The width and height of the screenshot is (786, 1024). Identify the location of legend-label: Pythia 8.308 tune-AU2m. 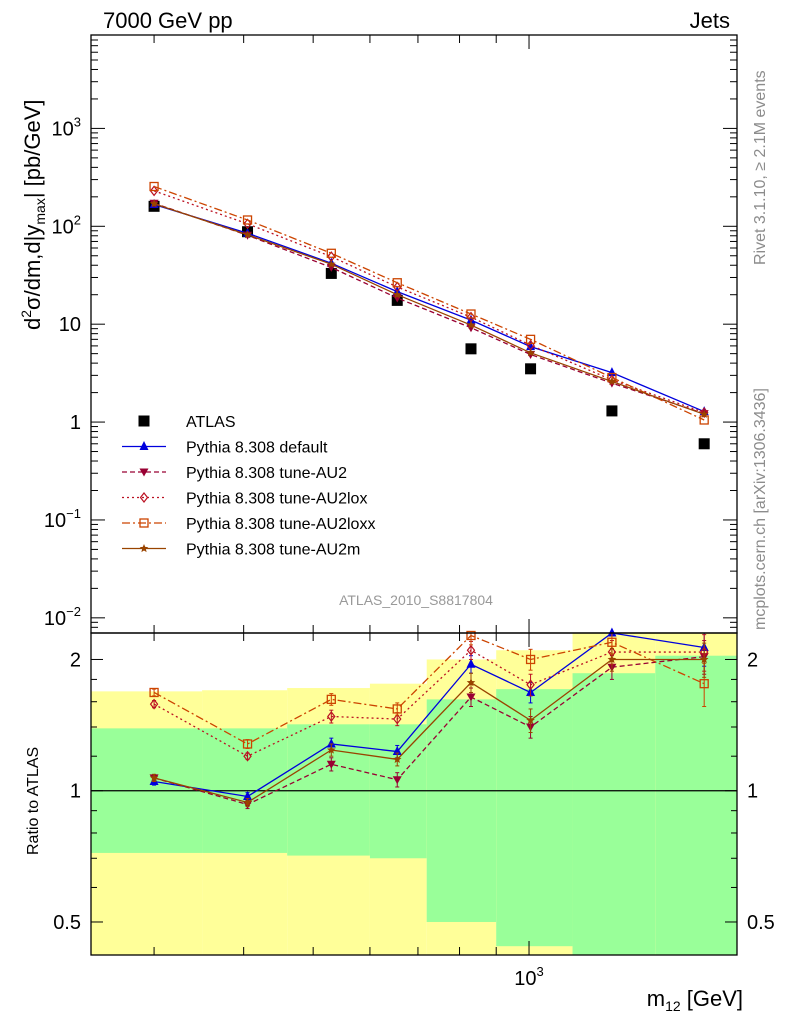
(273, 550).